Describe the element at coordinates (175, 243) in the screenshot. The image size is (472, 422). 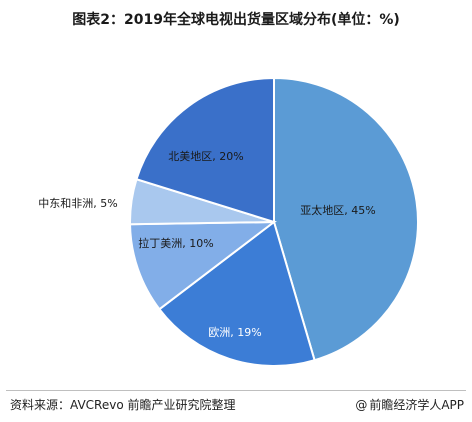
I see `slice-label-3: 拉丁美洲, 10%` at that location.